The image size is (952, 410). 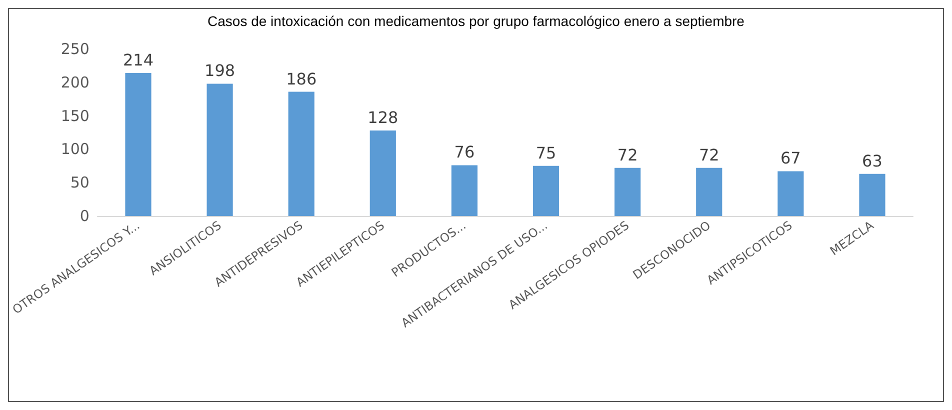 What do you see at coordinates (790, 158) in the screenshot?
I see `data-label: 67` at bounding box center [790, 158].